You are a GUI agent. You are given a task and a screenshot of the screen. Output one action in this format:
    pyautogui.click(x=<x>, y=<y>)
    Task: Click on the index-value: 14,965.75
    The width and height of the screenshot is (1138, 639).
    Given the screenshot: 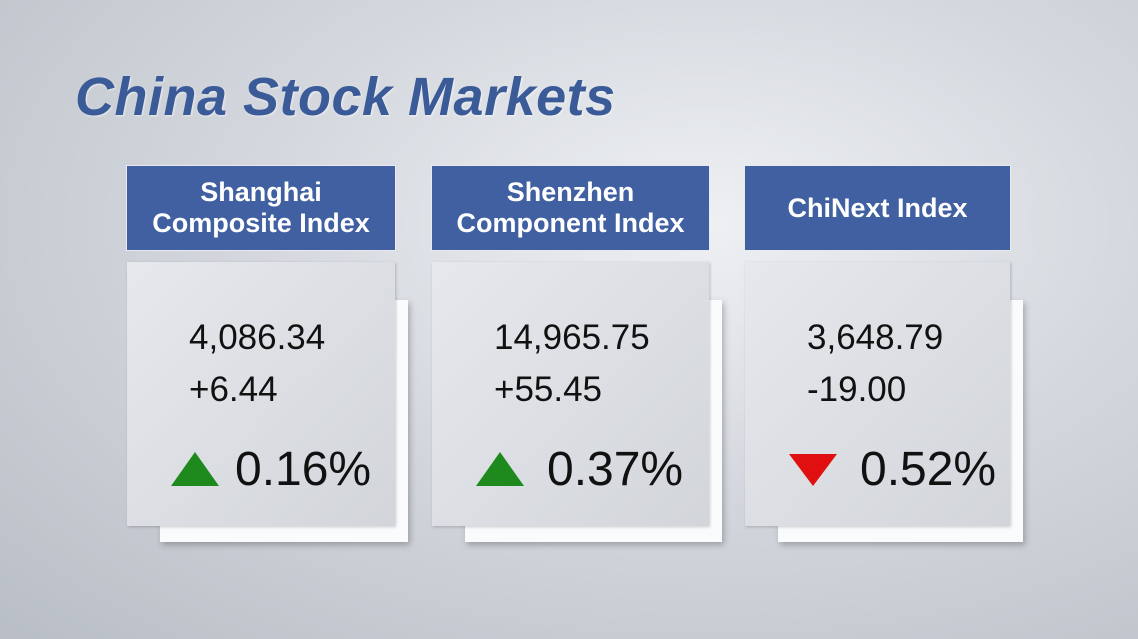 What is the action you would take?
    pyautogui.click(x=572, y=337)
    